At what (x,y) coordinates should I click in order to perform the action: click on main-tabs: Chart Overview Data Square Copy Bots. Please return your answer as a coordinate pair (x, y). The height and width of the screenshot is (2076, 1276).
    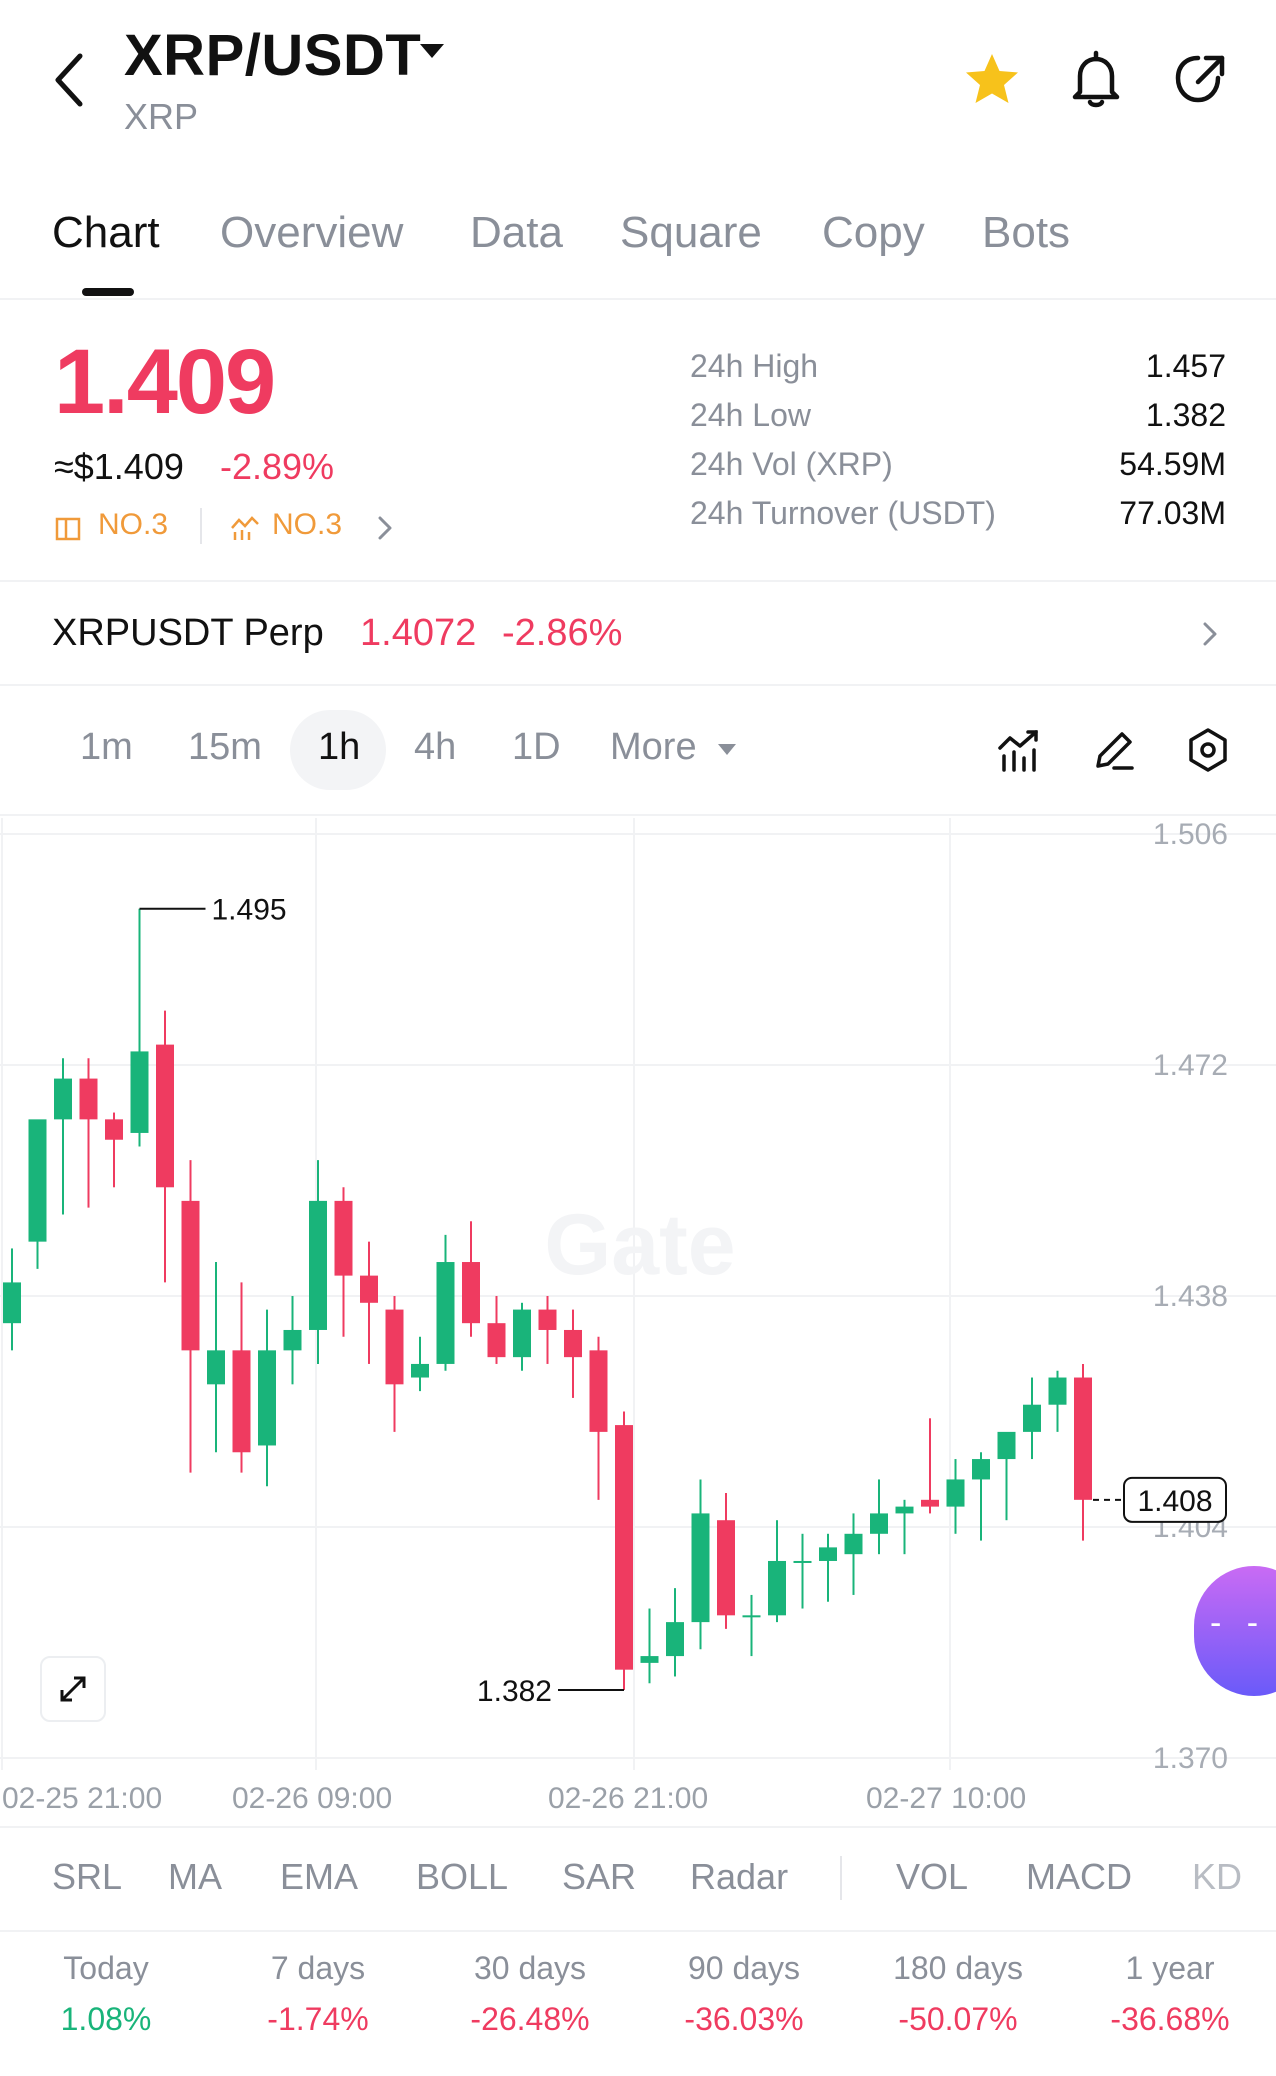
    Looking at the image, I should click on (638, 248).